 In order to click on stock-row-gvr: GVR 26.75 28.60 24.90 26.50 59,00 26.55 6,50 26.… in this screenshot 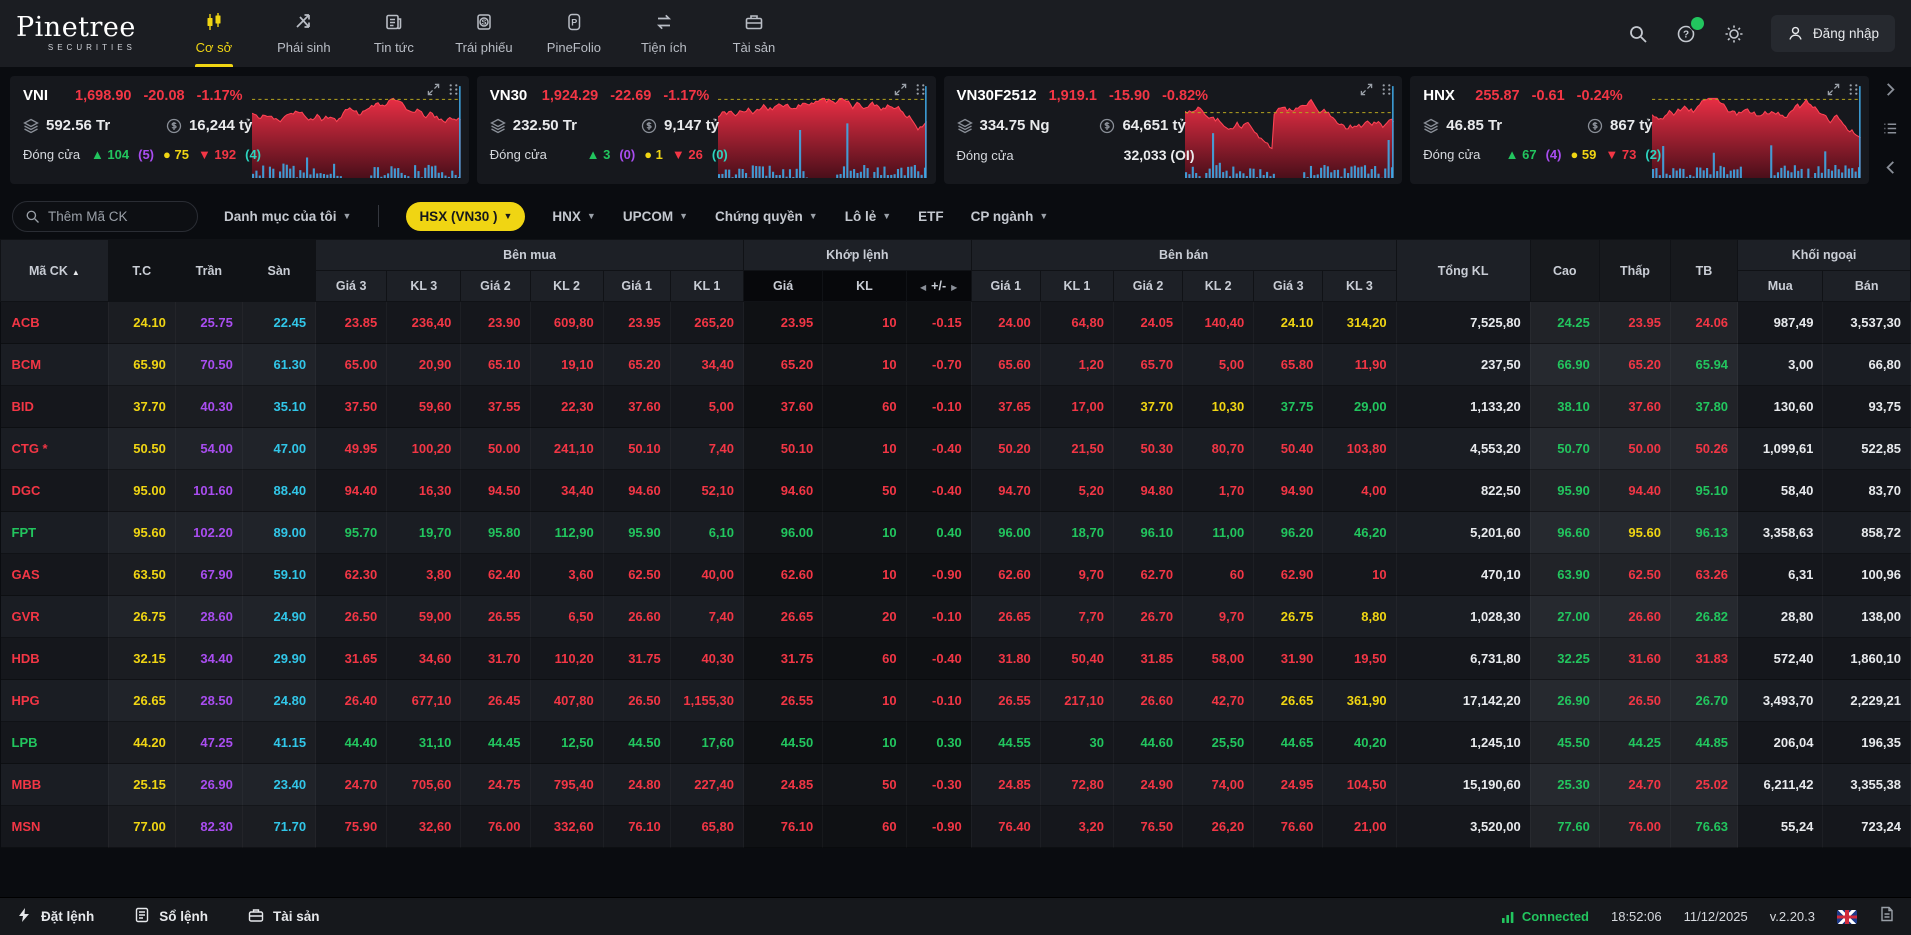, I will do `click(955, 616)`.